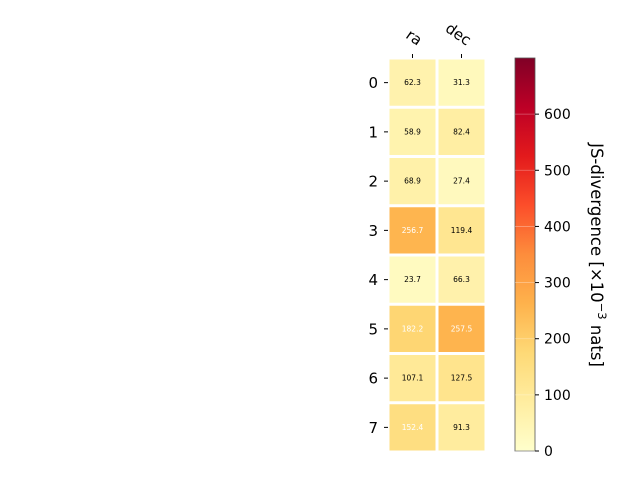 This screenshot has width=640, height=480. Describe the element at coordinates (373, 428) in the screenshot. I see `row-tick-label: 7` at that location.